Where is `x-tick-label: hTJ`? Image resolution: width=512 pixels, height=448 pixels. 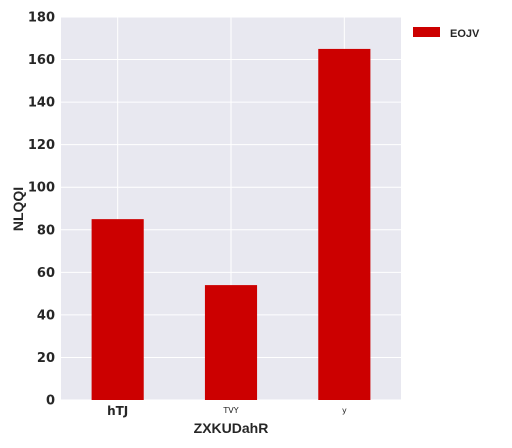
x-tick-label: hTJ is located at coordinates (117, 411).